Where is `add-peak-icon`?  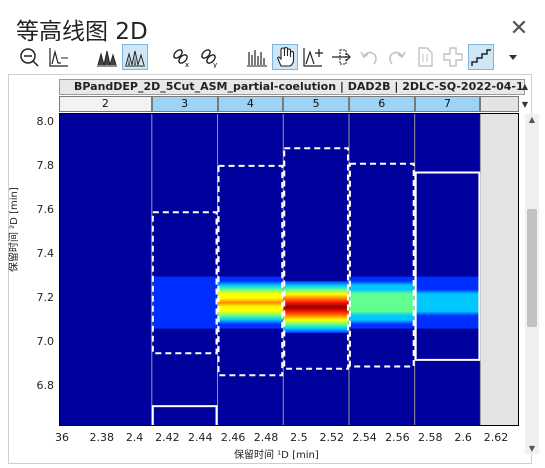 add-peak-icon is located at coordinates (313, 57).